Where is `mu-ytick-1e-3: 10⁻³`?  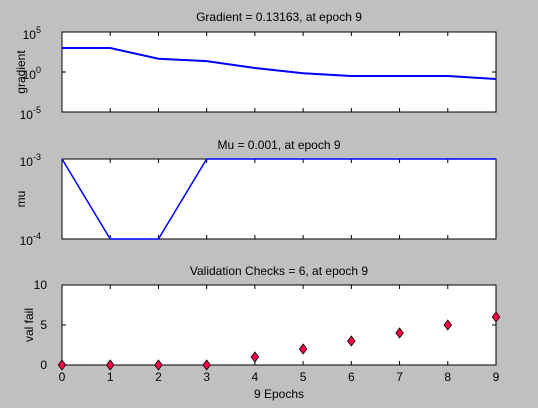
mu-ytick-1e-3: 10⁻³ is located at coordinates (30, 160).